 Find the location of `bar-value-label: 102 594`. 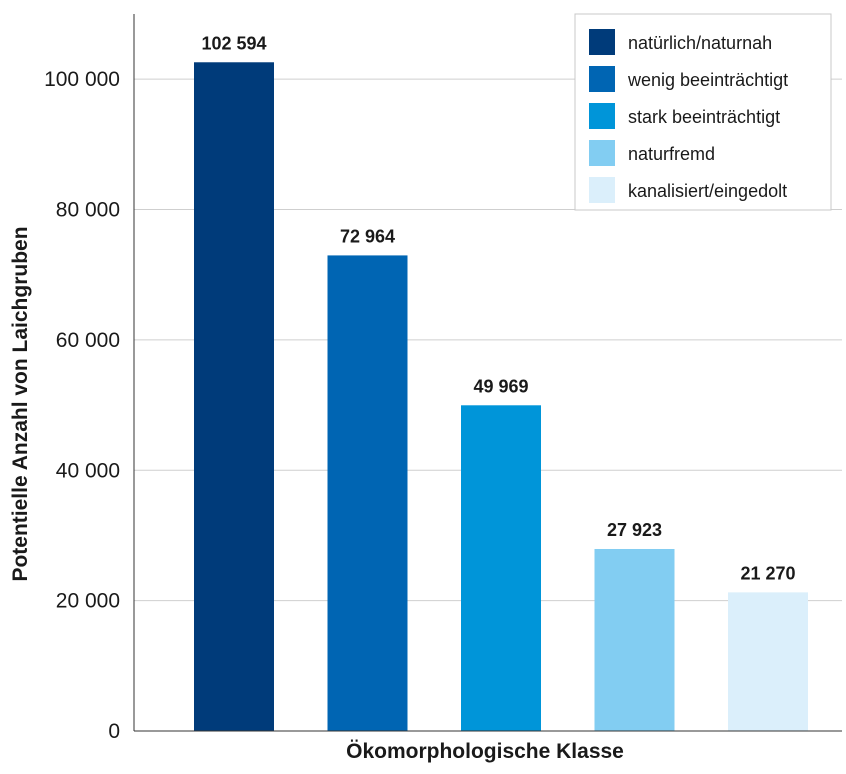

bar-value-label: 102 594 is located at coordinates (233, 43).